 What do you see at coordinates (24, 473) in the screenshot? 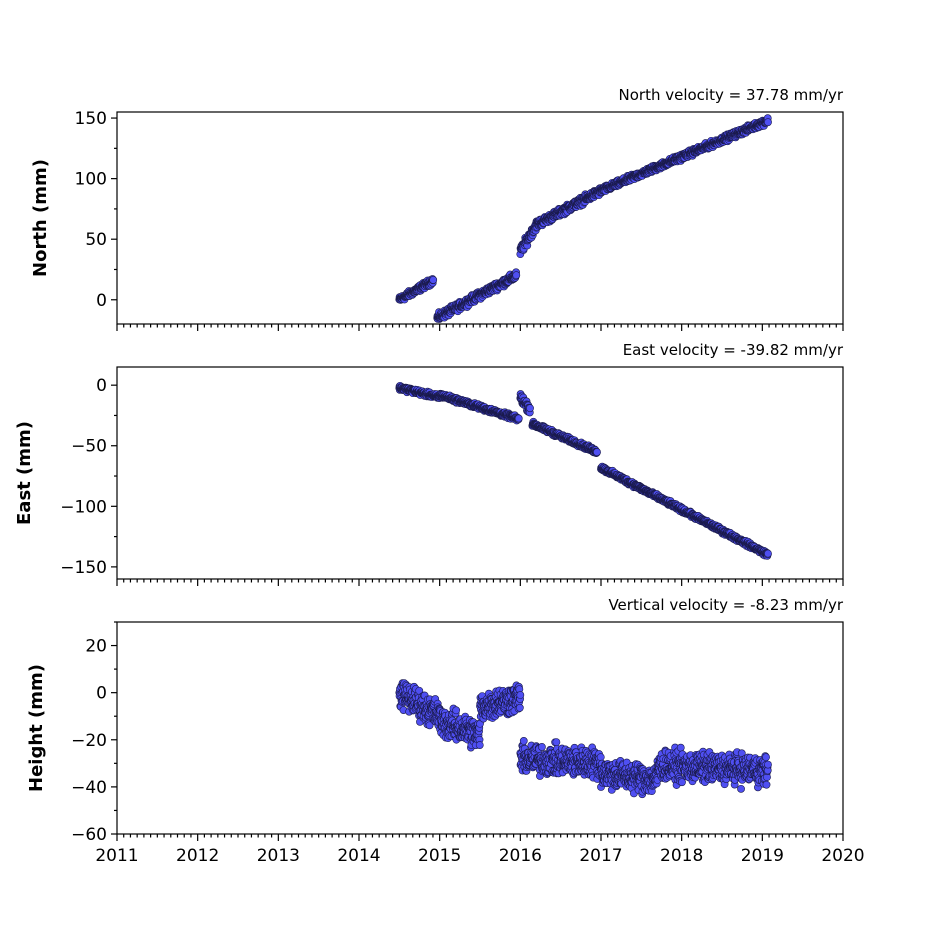
I see `east-ylabel: East (mm)` at bounding box center [24, 473].